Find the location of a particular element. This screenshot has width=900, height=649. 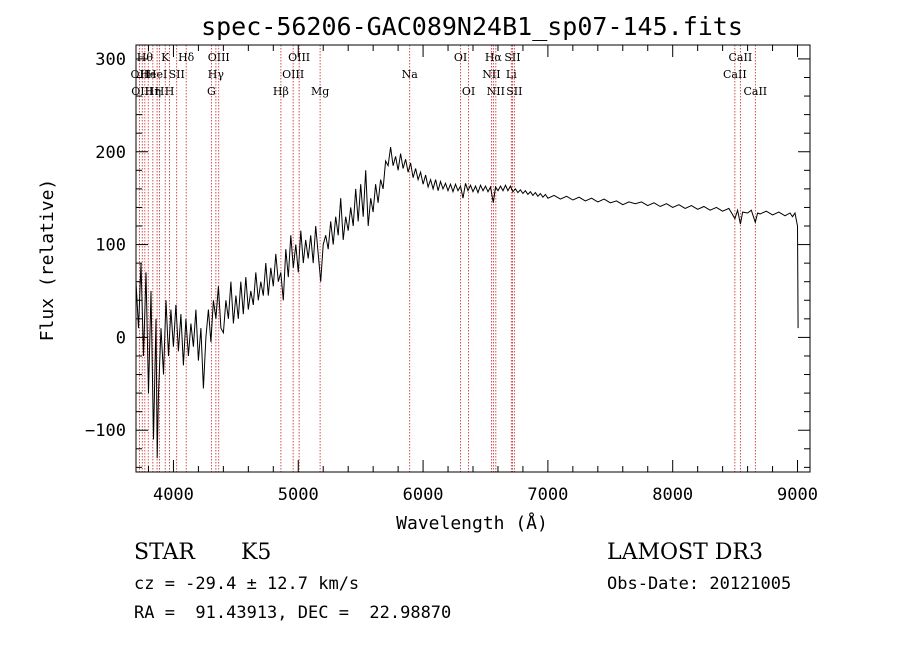

line-label-16: OIII is located at coordinates (299, 57).